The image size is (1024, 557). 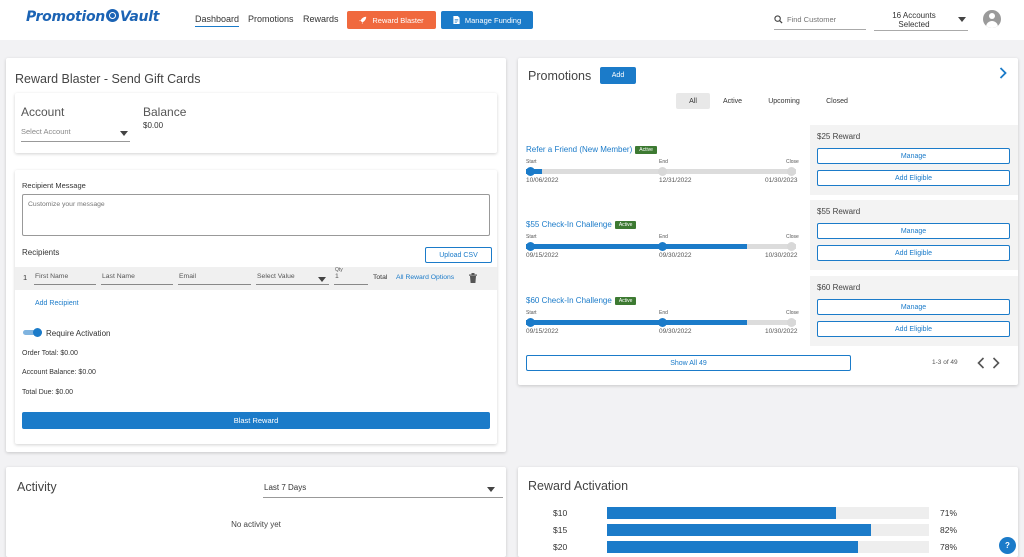 I want to click on account-select: Select Account, so click(x=75, y=134).